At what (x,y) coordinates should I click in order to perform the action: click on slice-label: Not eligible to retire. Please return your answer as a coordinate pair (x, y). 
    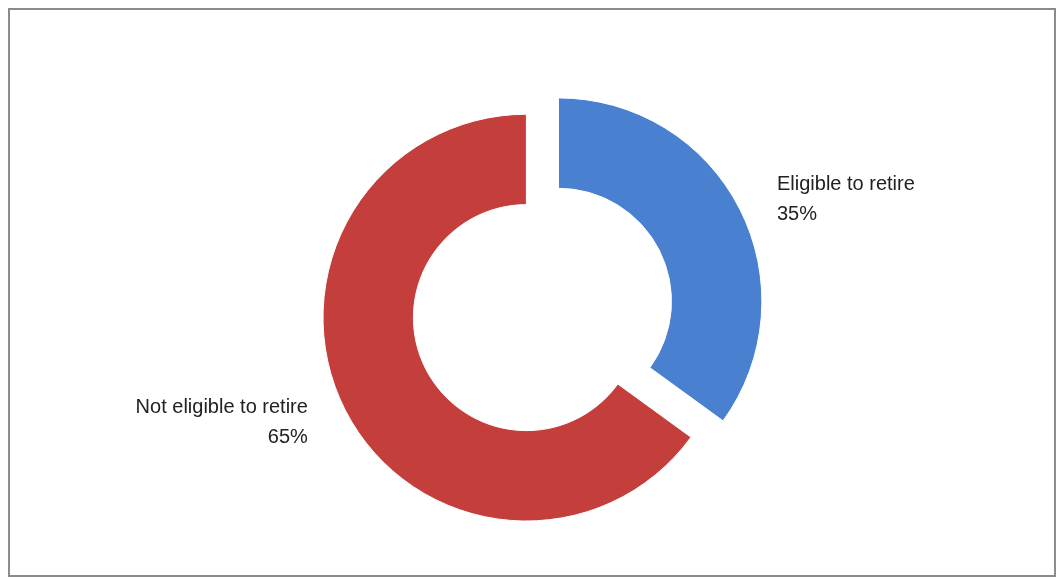
    Looking at the image, I should click on (221, 406).